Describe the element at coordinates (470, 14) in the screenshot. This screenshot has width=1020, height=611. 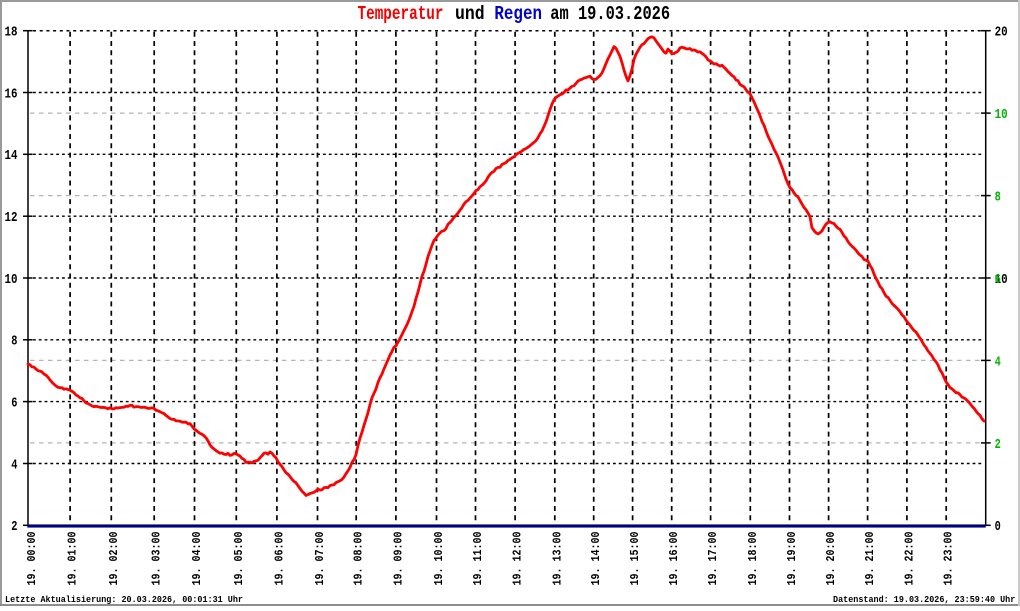
I see `svg-text: und` at that location.